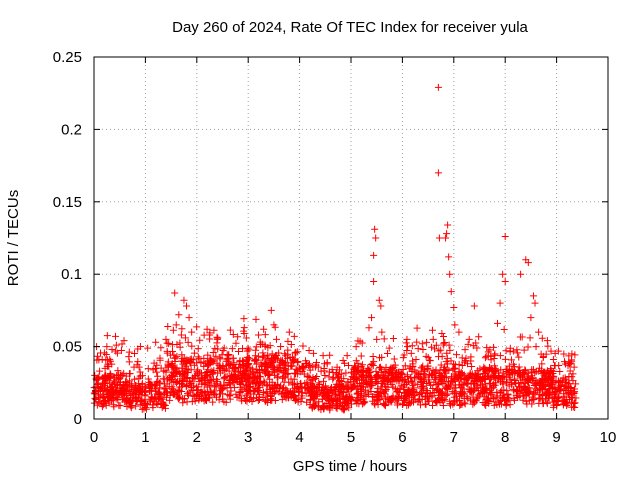 This screenshot has width=640, height=480. What do you see at coordinates (350, 466) in the screenshot?
I see `x-axis-title: GPS time / hours` at bounding box center [350, 466].